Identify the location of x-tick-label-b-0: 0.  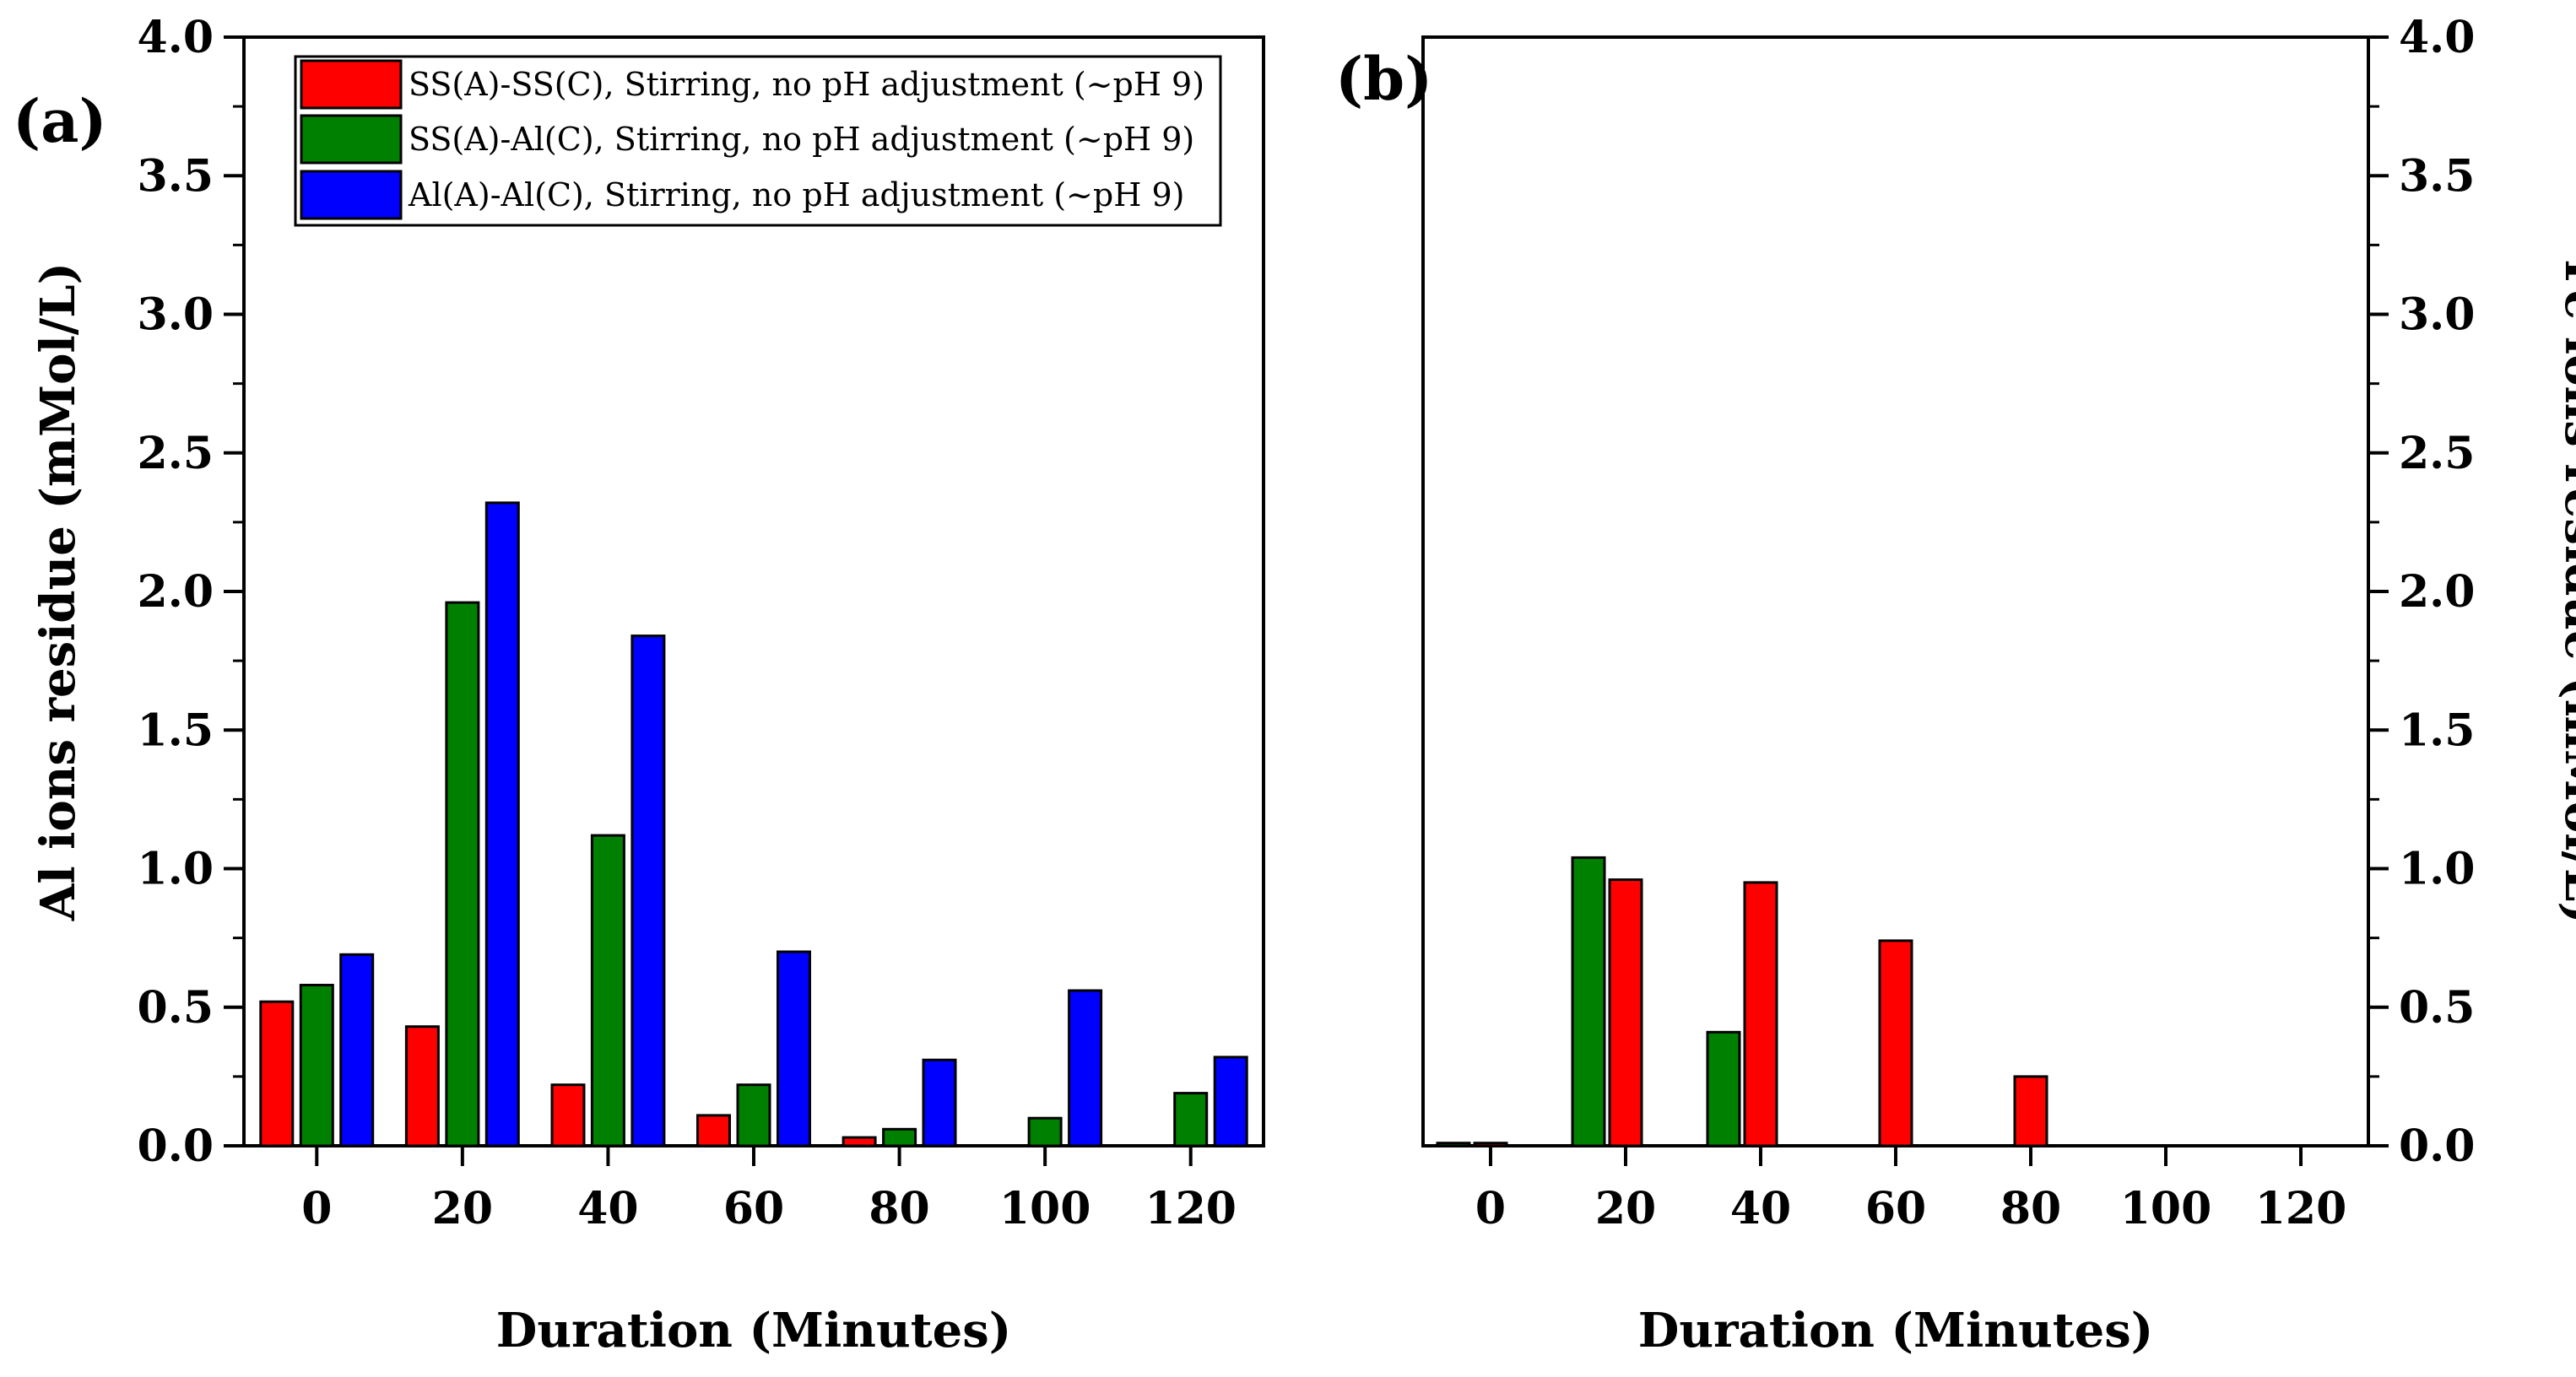
(1490, 1208).